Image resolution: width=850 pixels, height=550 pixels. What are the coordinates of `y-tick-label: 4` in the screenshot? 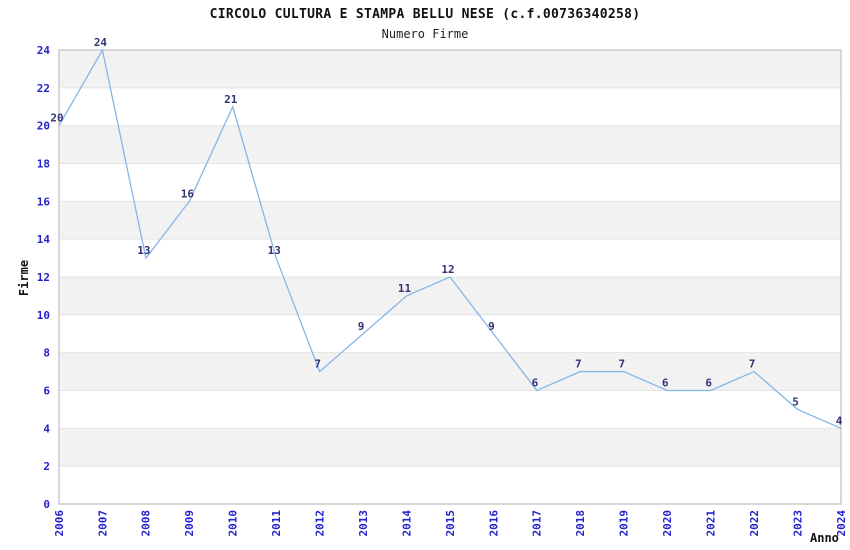 It's located at (46, 428).